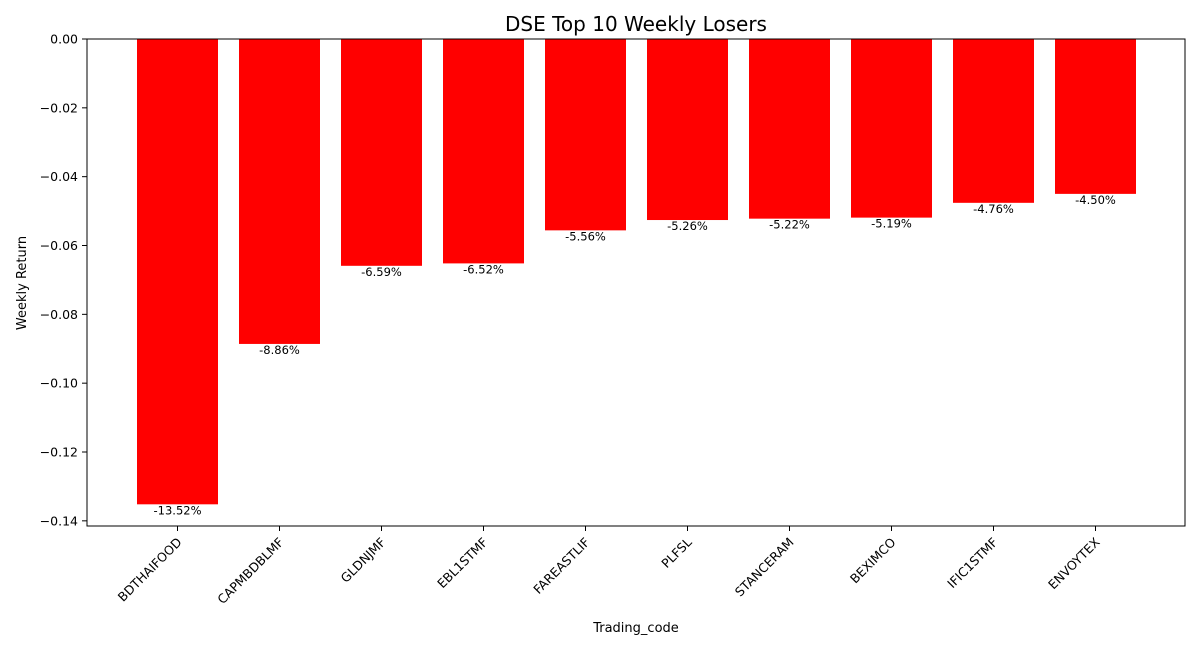  I want to click on y-tick-label: 0.00, so click(64, 39).